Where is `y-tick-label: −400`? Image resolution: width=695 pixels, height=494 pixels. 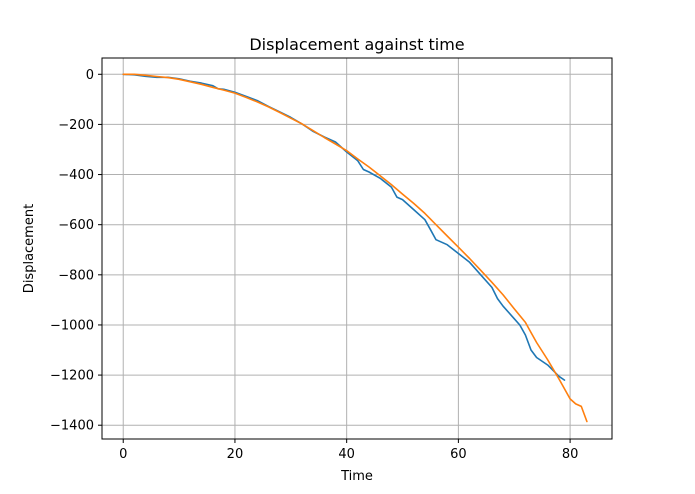
y-tick-label: −400 is located at coordinates (76, 175).